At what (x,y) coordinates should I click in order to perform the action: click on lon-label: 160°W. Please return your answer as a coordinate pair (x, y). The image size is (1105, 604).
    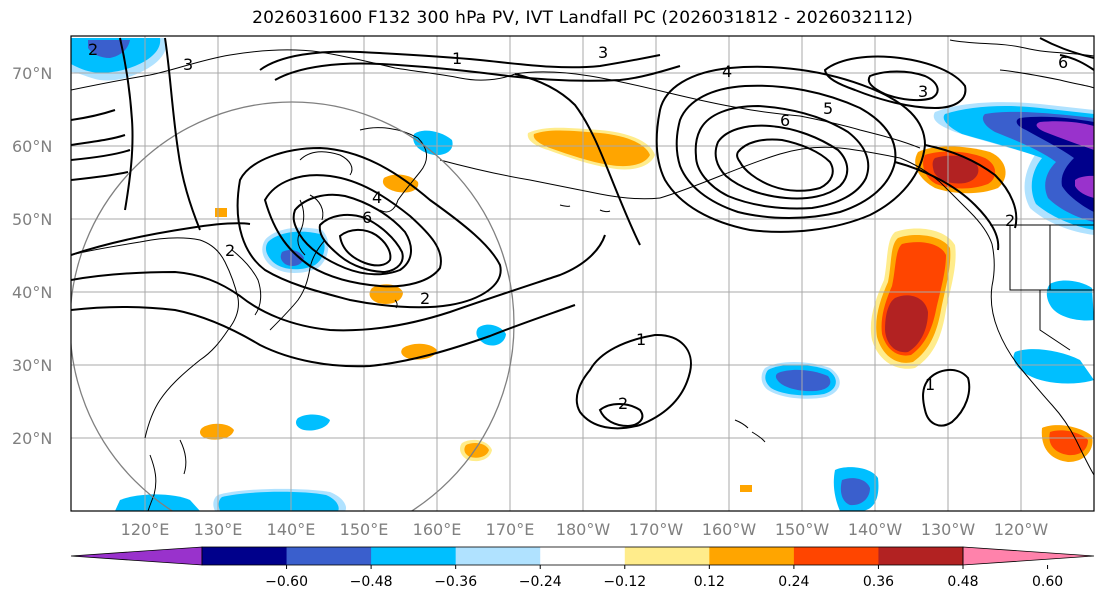
    Looking at the image, I should click on (729, 529).